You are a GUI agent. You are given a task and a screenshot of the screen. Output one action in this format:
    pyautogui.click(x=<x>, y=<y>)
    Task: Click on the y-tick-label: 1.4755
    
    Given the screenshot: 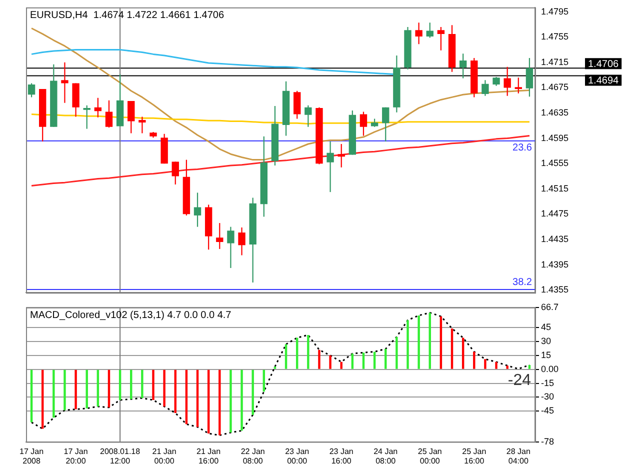 What is the action you would take?
    pyautogui.click(x=555, y=37)
    